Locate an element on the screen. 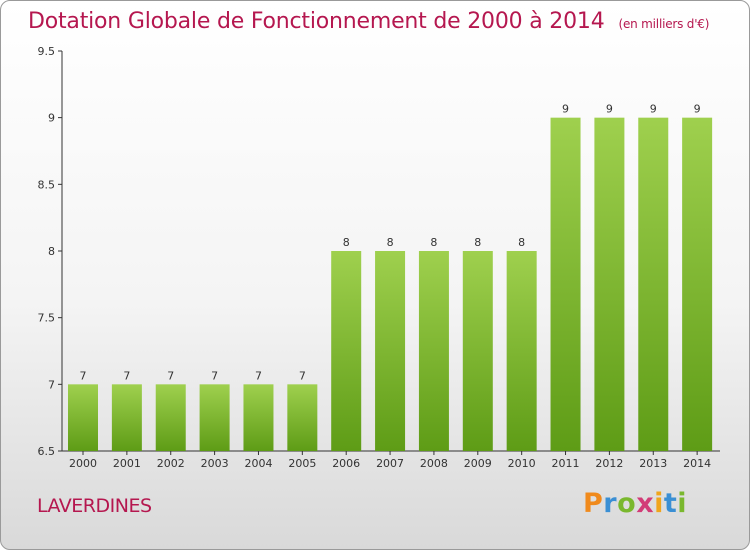 This screenshot has width=750, height=550. x-tick-label: 2007 is located at coordinates (390, 463).